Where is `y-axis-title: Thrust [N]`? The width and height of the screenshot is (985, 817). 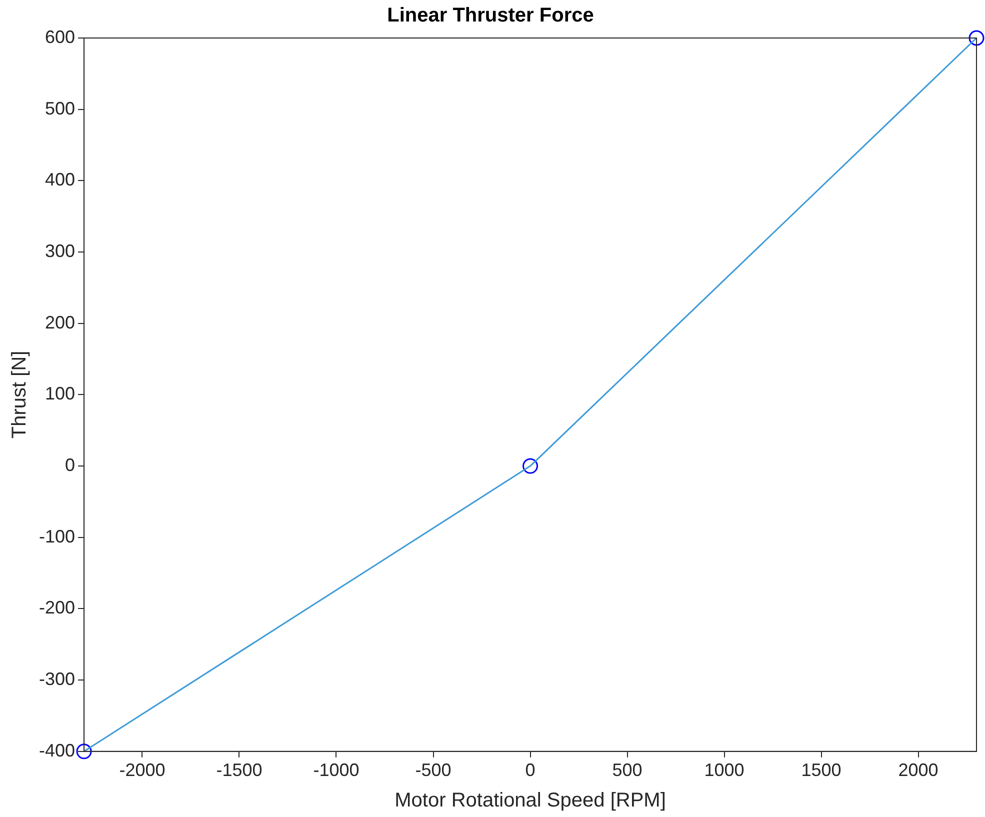 y-axis-title: Thrust [N] is located at coordinates (19, 394).